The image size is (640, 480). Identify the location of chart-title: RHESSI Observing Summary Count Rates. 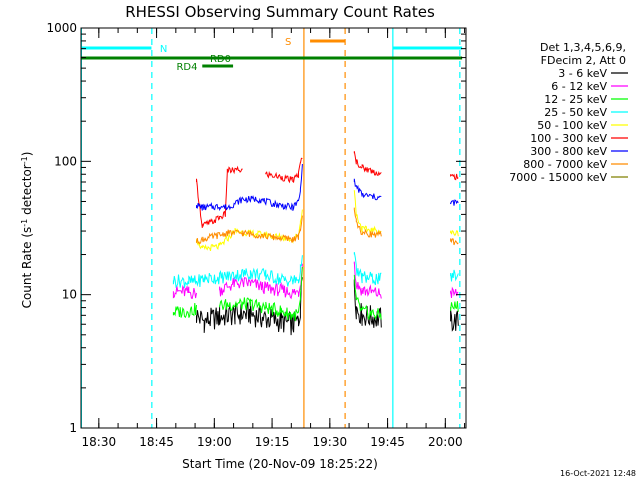
(280, 12).